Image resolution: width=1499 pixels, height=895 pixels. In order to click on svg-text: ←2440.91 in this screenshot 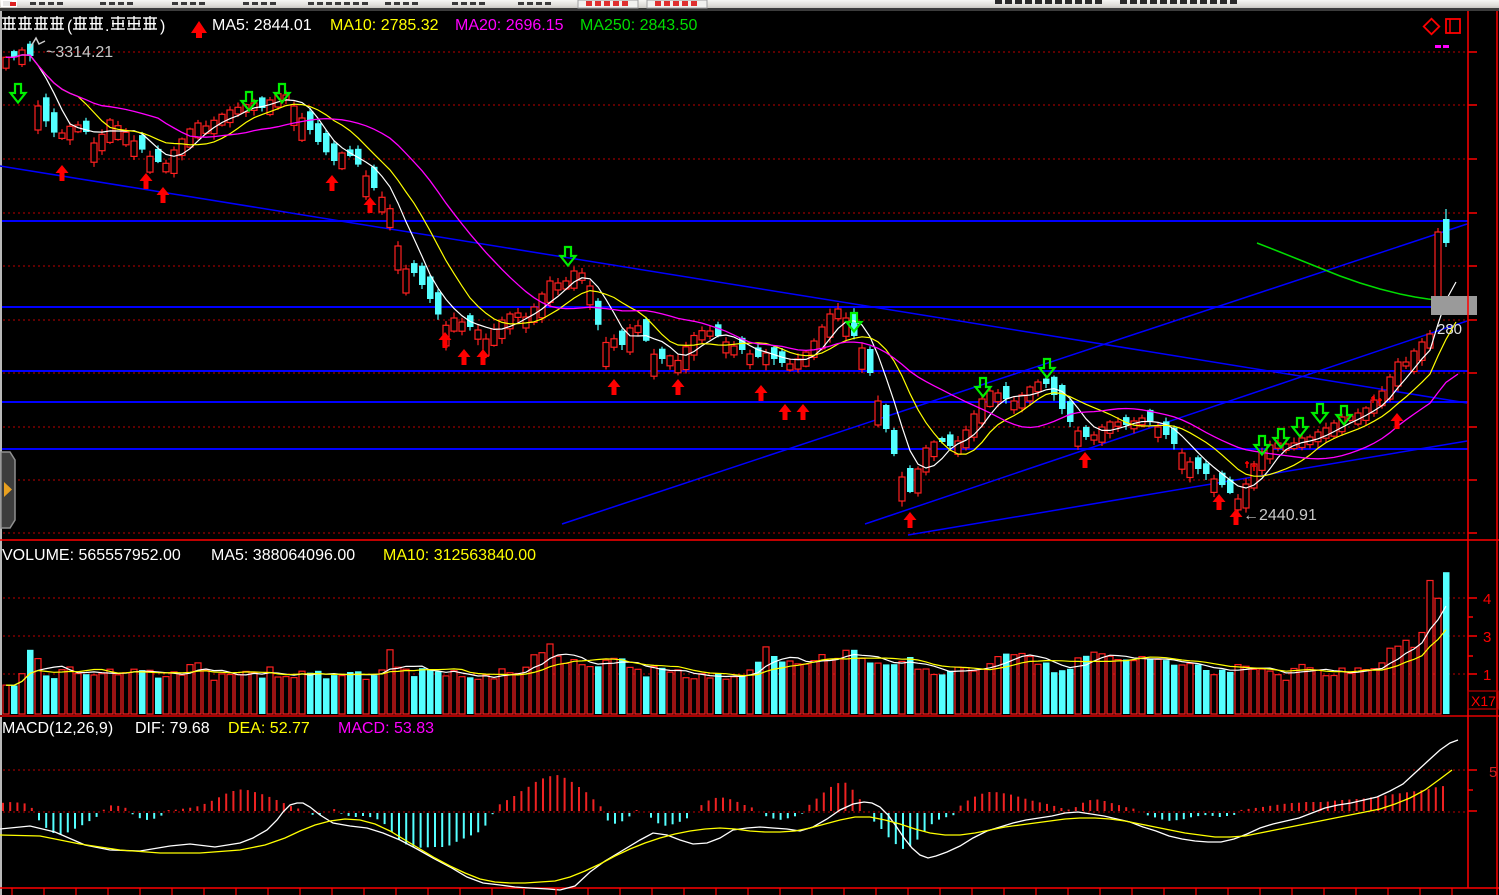, I will do `click(1280, 515)`.